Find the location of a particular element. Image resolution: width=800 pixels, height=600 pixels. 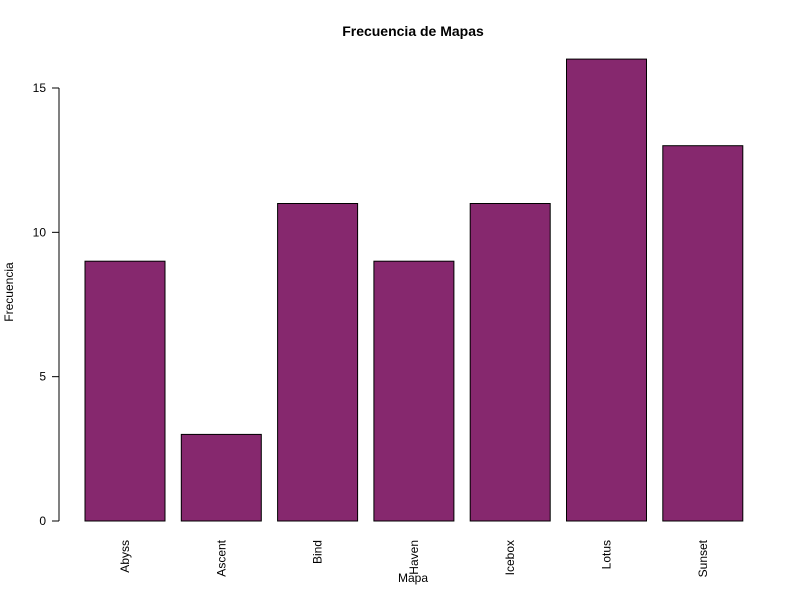

x-tick-labels: Abyss Ascent Bind Haven Icebox Lotus Sunset is located at coordinates (414, 558).